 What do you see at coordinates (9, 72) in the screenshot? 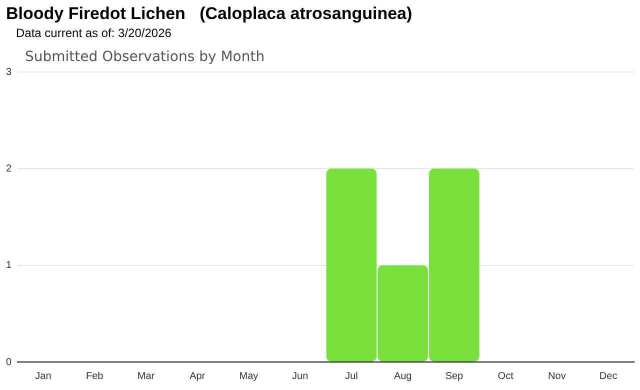
I see `y-tick-label: 3` at bounding box center [9, 72].